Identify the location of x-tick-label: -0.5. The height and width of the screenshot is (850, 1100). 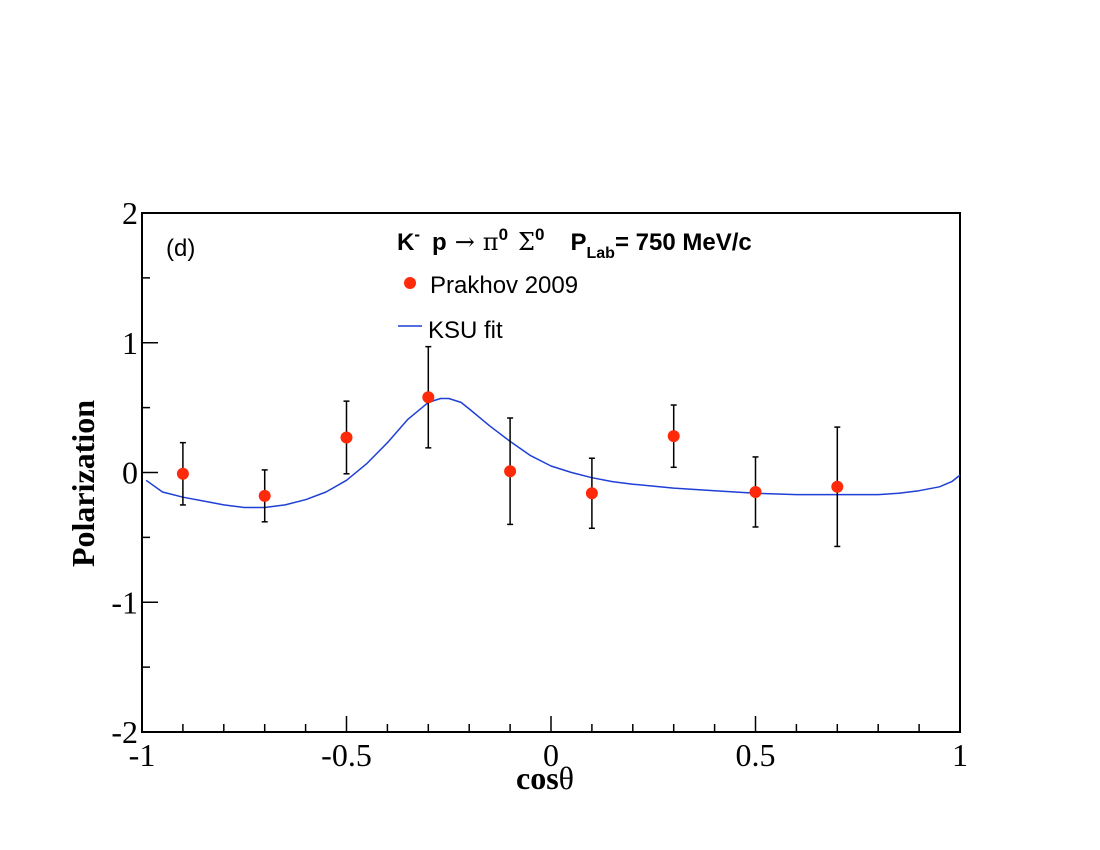
(346, 755).